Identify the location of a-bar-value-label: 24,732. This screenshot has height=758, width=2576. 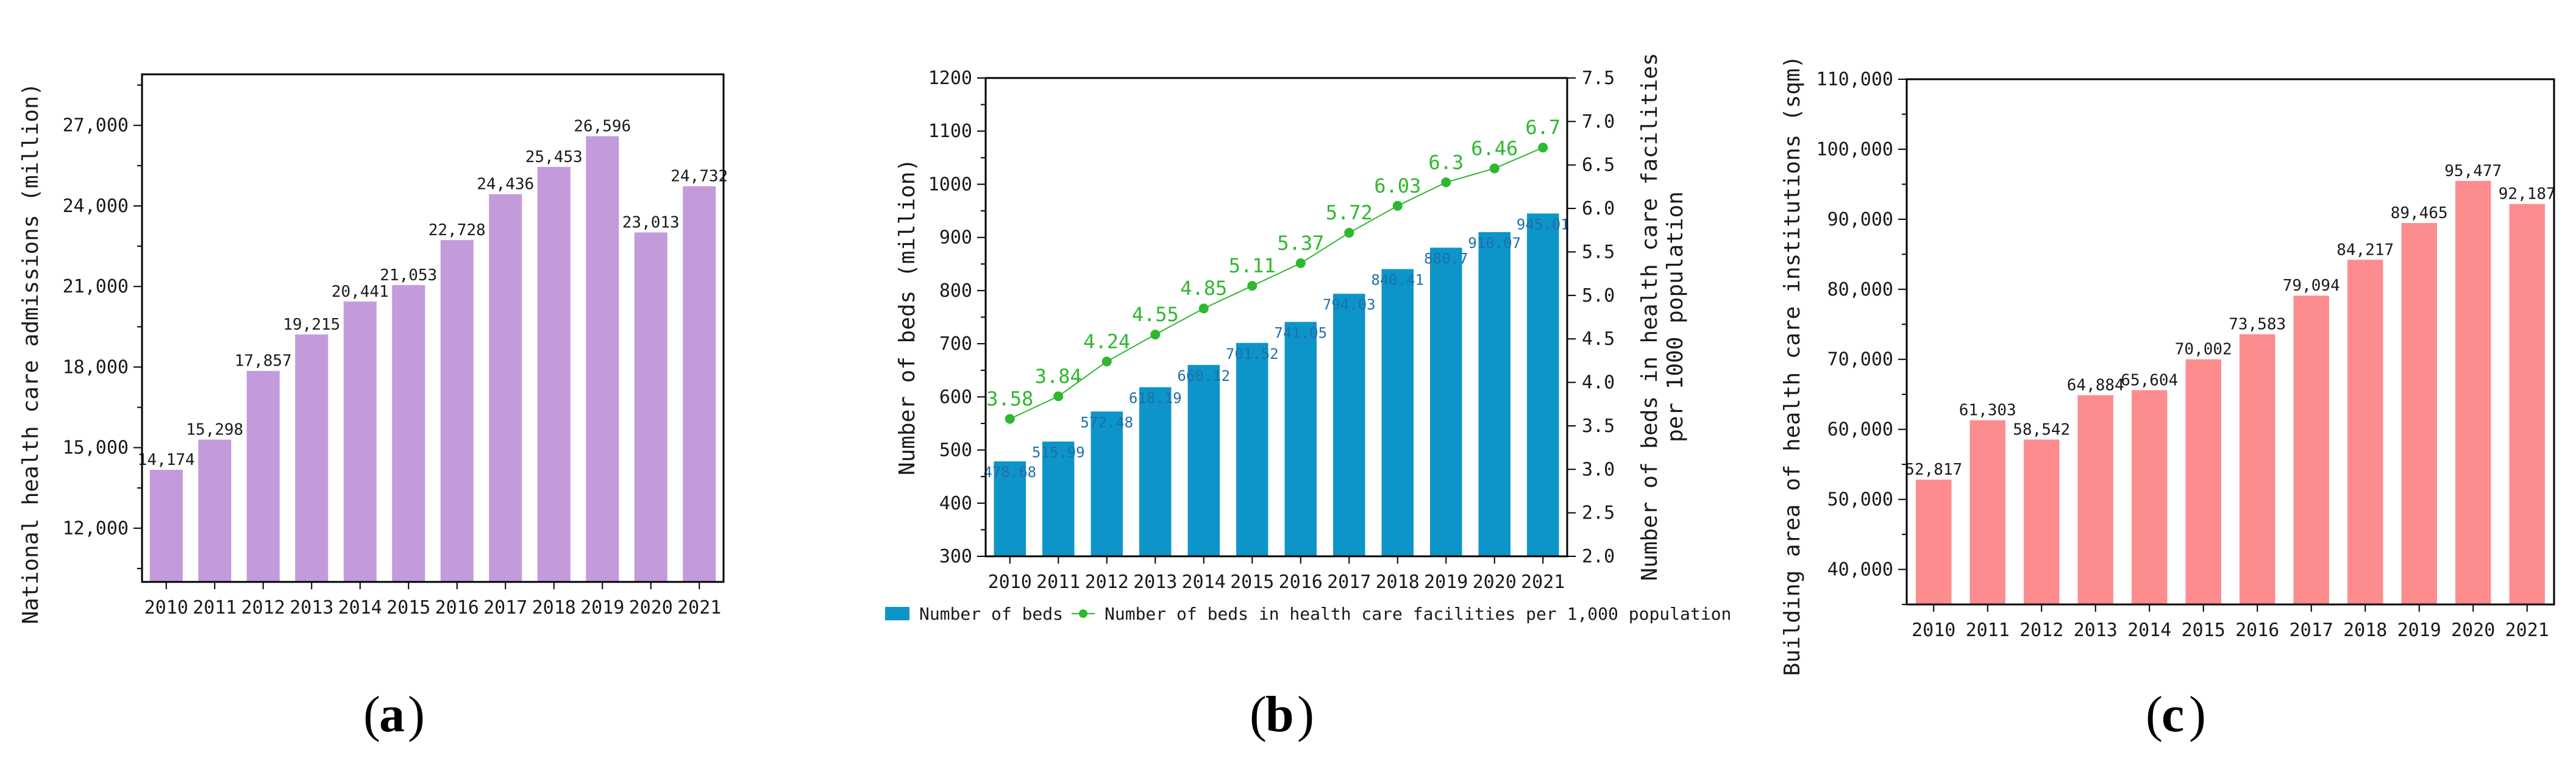
(699, 177).